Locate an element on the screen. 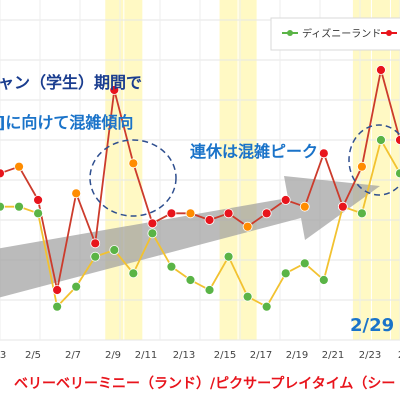 The height and width of the screenshot is (400, 400). x-tick-label: 2 is located at coordinates (399, 355).